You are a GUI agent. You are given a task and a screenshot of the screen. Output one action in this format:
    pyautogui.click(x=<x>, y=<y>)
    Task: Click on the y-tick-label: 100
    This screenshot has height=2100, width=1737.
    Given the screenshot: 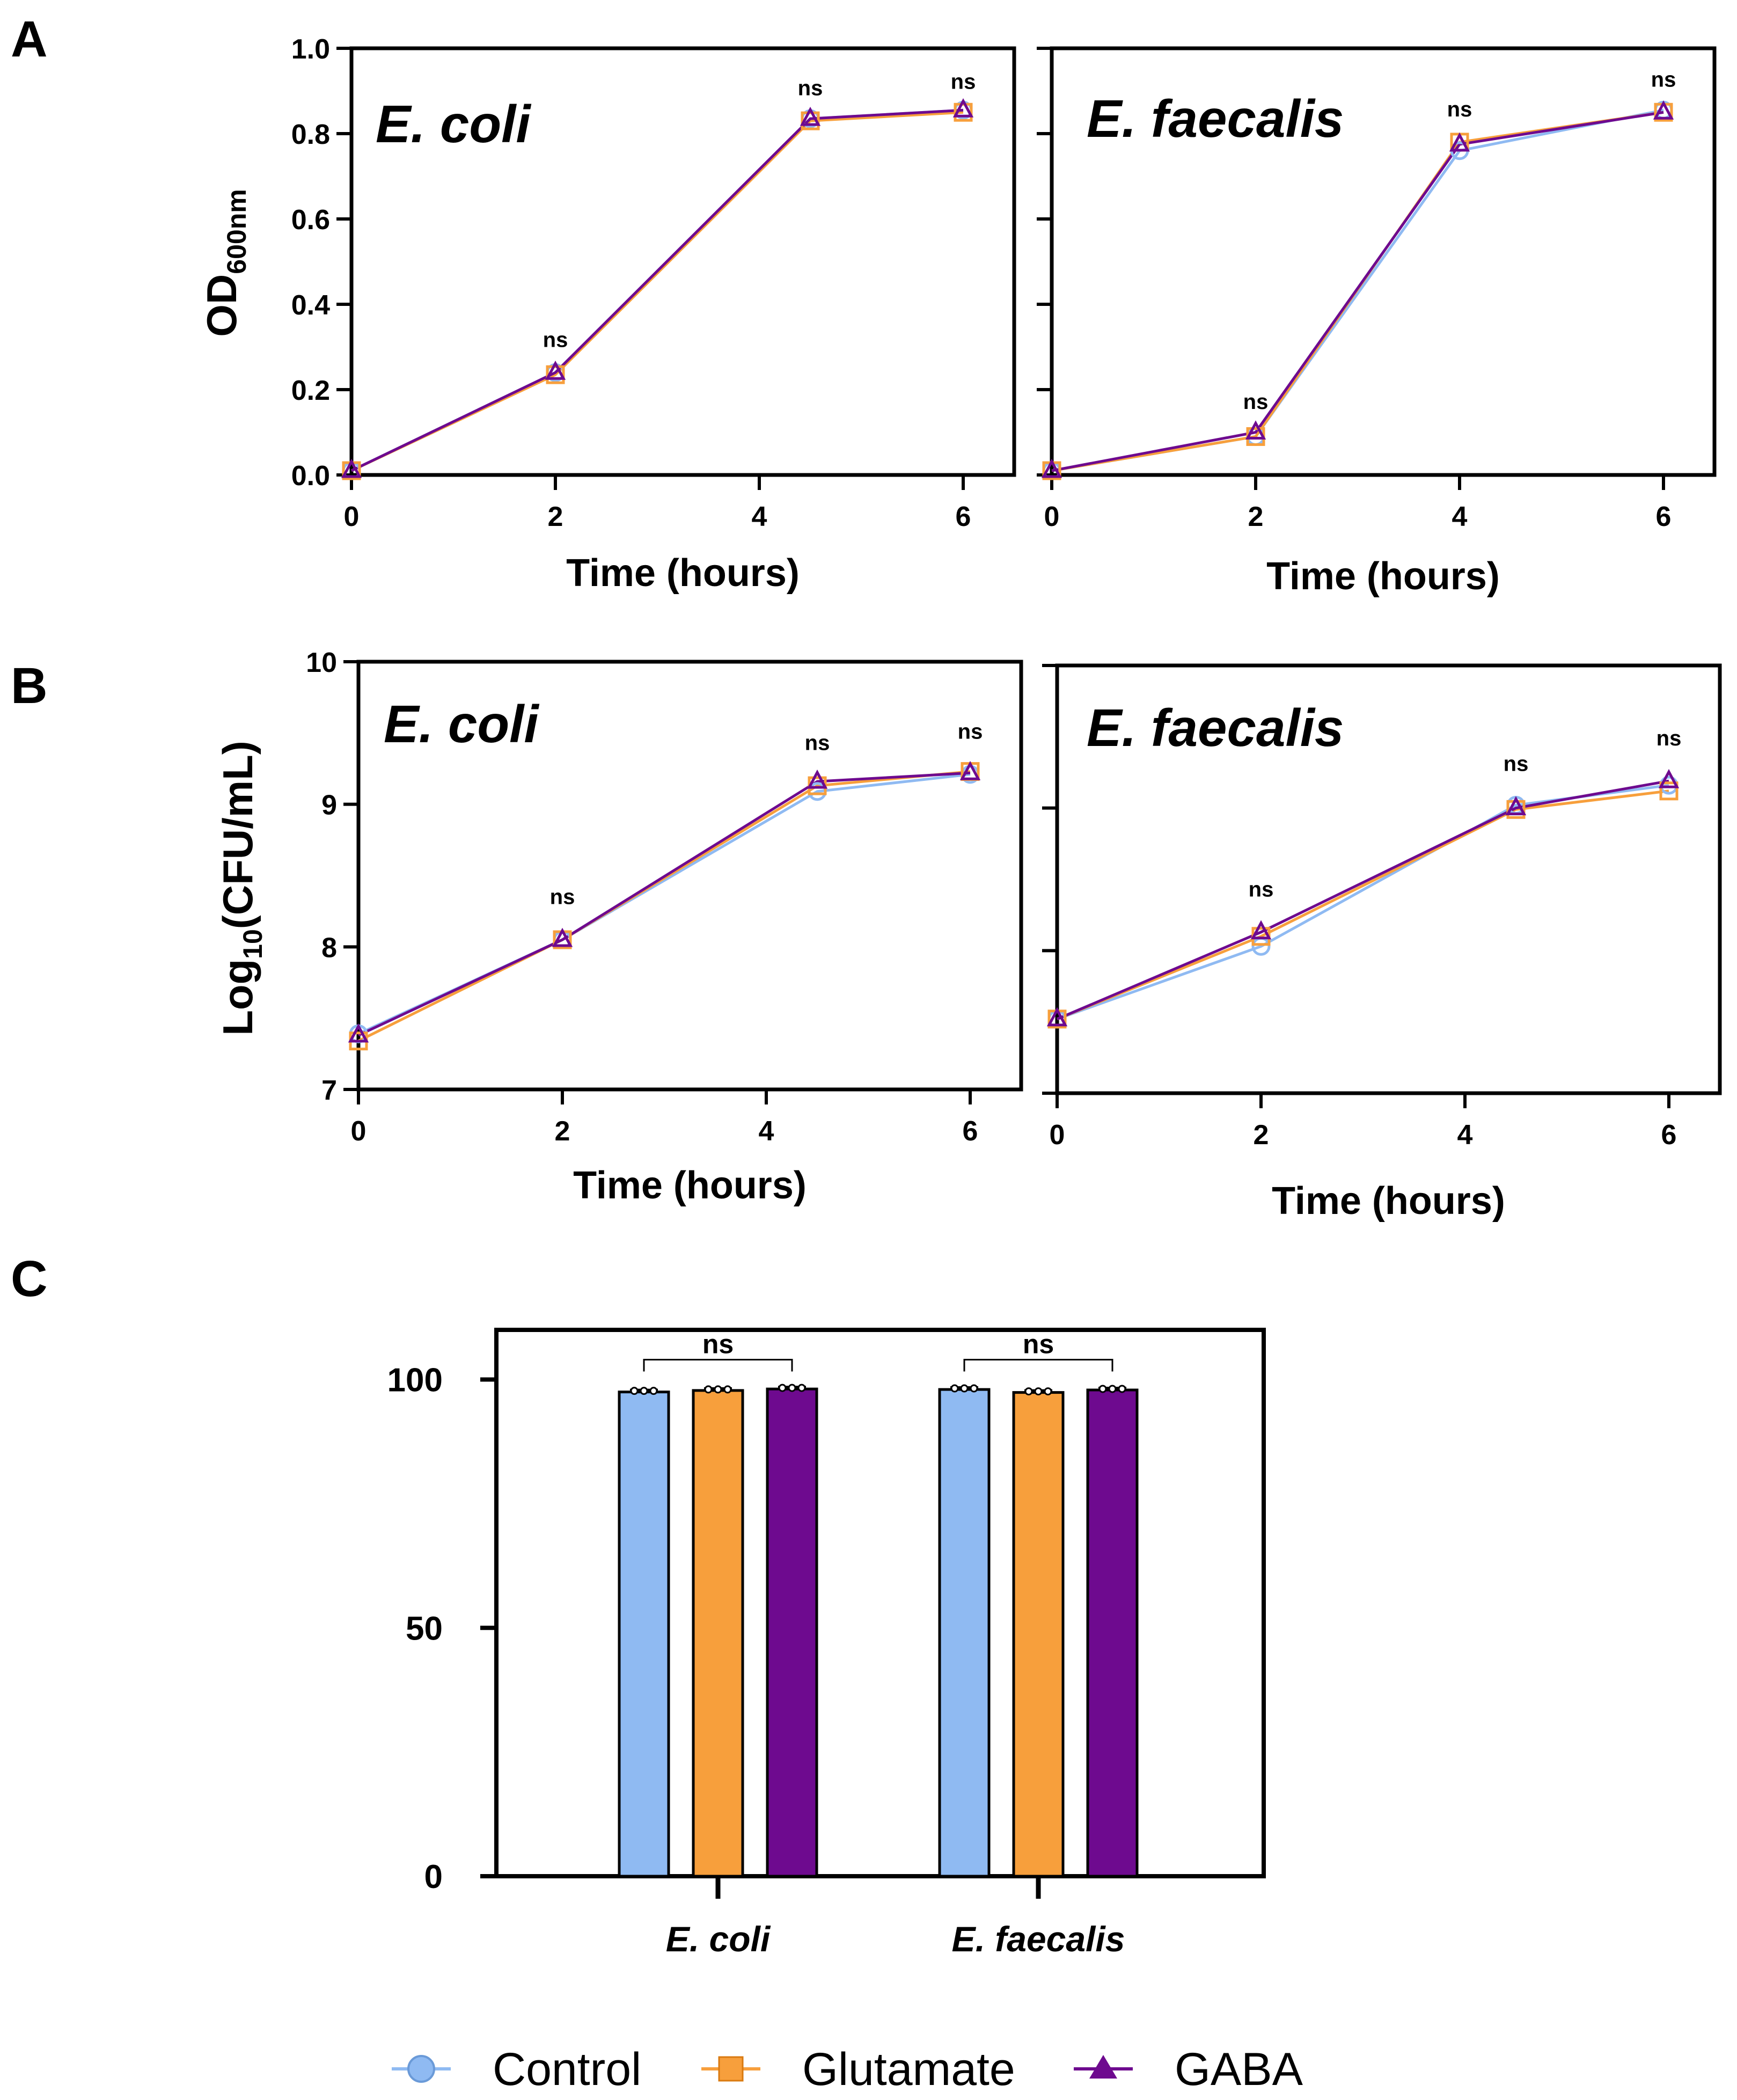 What is the action you would take?
    pyautogui.click(x=415, y=1380)
    